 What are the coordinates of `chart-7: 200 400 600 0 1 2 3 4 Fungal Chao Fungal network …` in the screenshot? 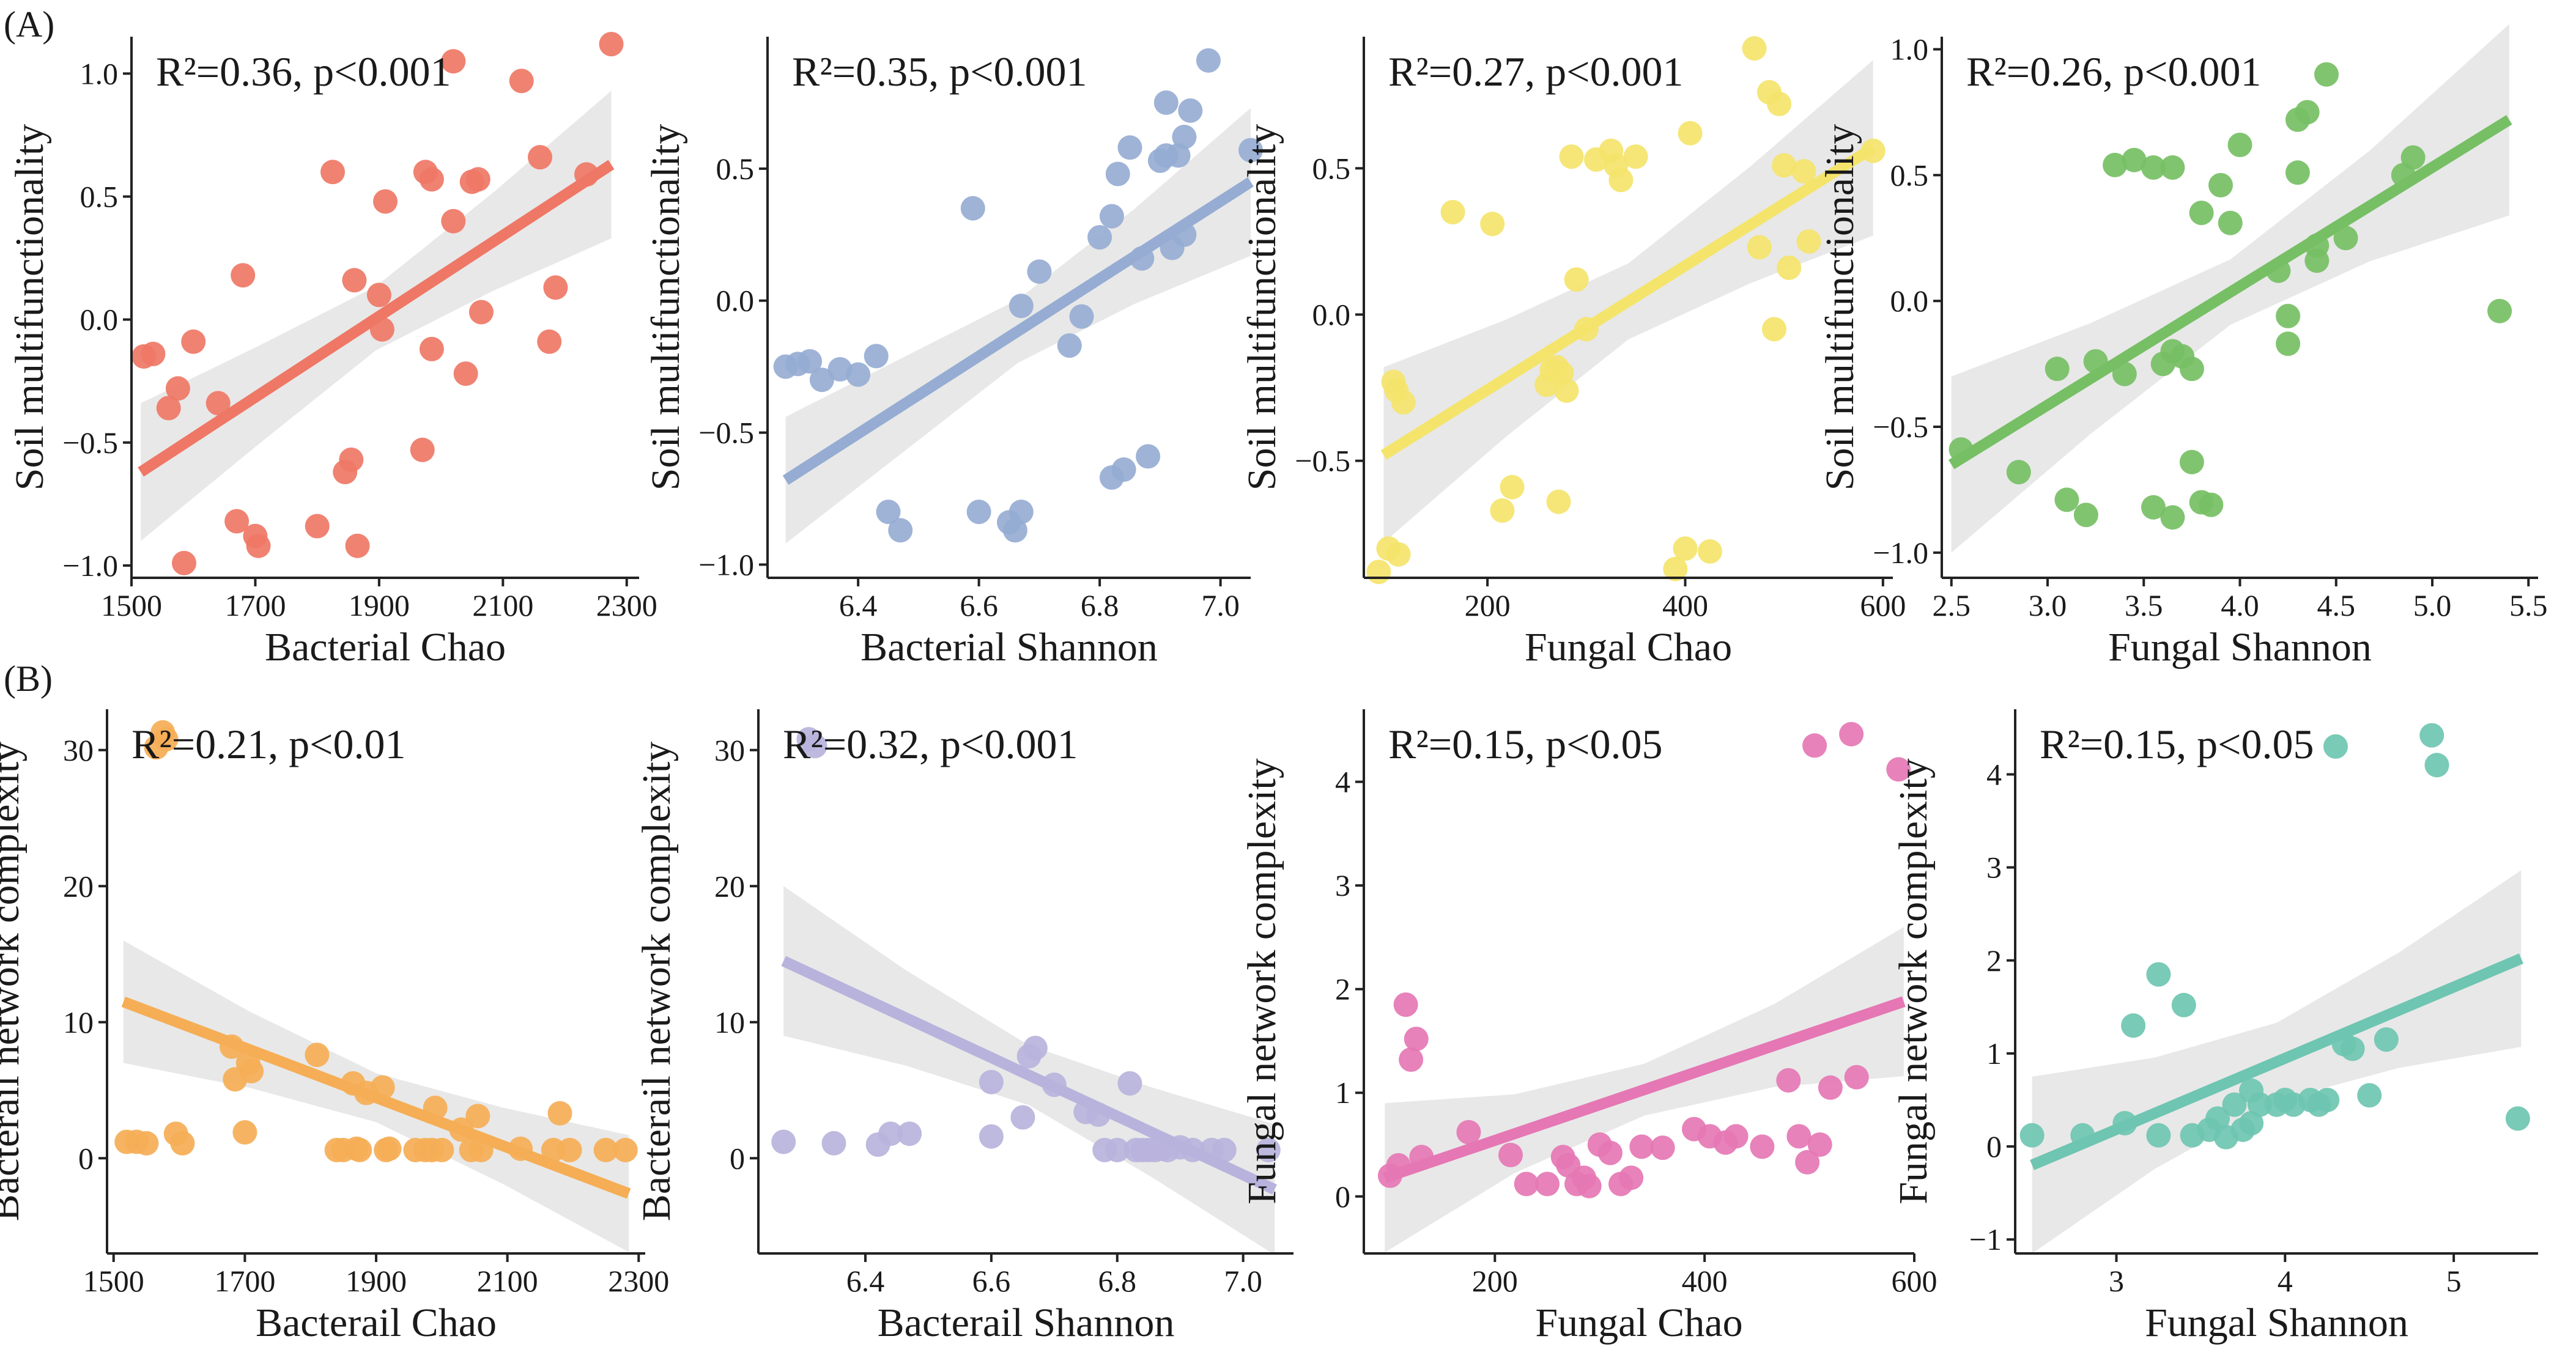 It's located at (1589, 1027).